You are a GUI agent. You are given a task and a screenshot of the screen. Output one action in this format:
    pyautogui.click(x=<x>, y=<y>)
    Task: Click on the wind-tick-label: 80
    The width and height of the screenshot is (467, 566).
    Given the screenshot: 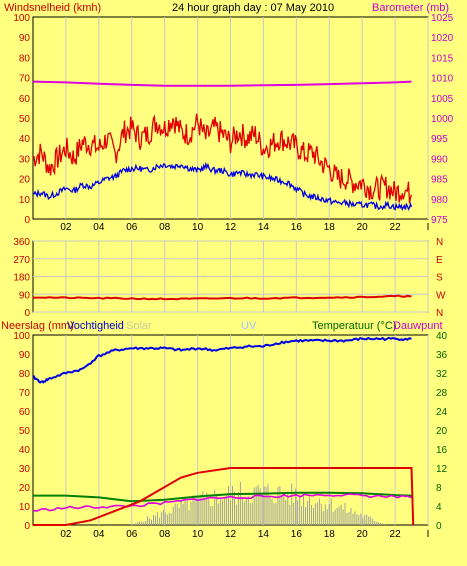 What is the action you would take?
    pyautogui.click(x=25, y=58)
    